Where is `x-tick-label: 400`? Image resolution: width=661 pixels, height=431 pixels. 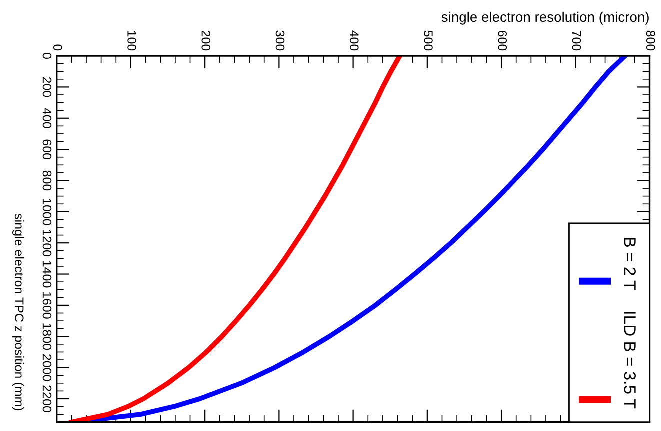 x-tick-label: 400 is located at coordinates (354, 40).